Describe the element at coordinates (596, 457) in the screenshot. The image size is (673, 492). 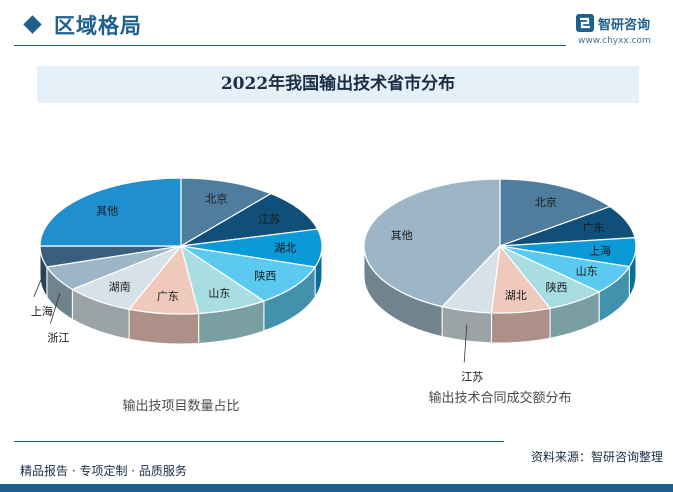
I see `footer-source: 资料来源：智研咨询整理` at that location.